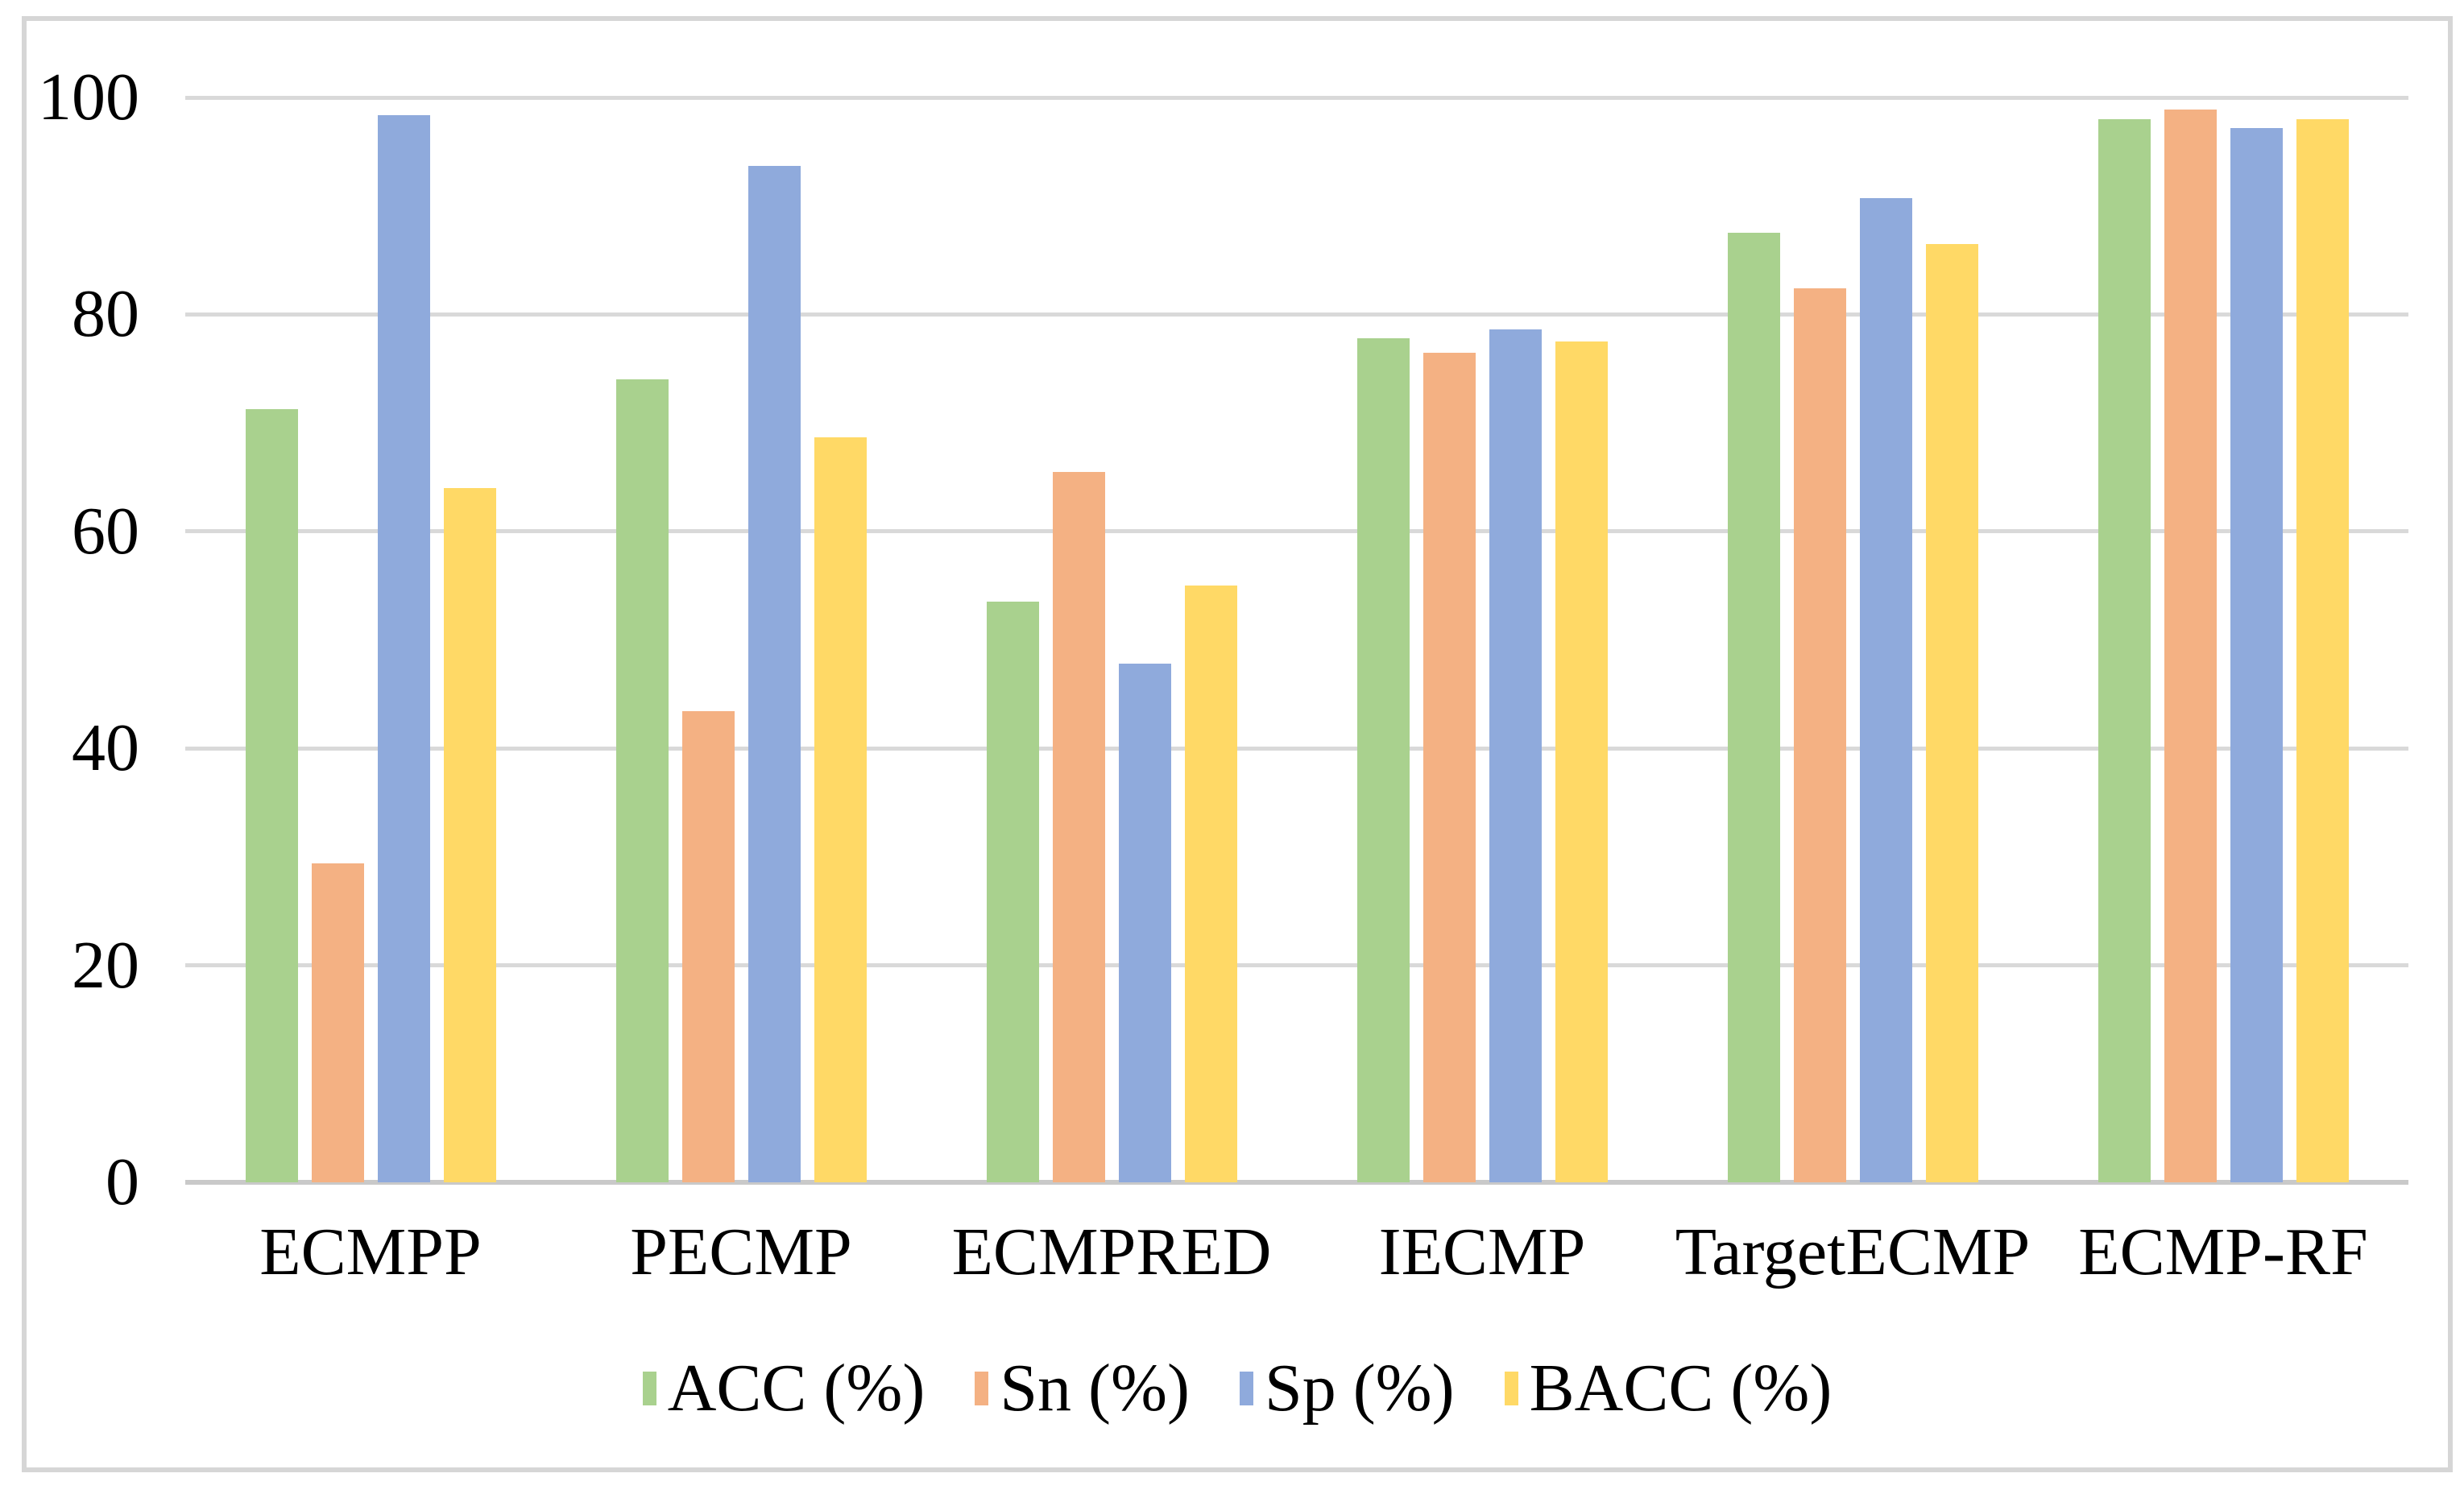  What do you see at coordinates (774, 673) in the screenshot?
I see `bar-PECMP-Sp` at bounding box center [774, 673].